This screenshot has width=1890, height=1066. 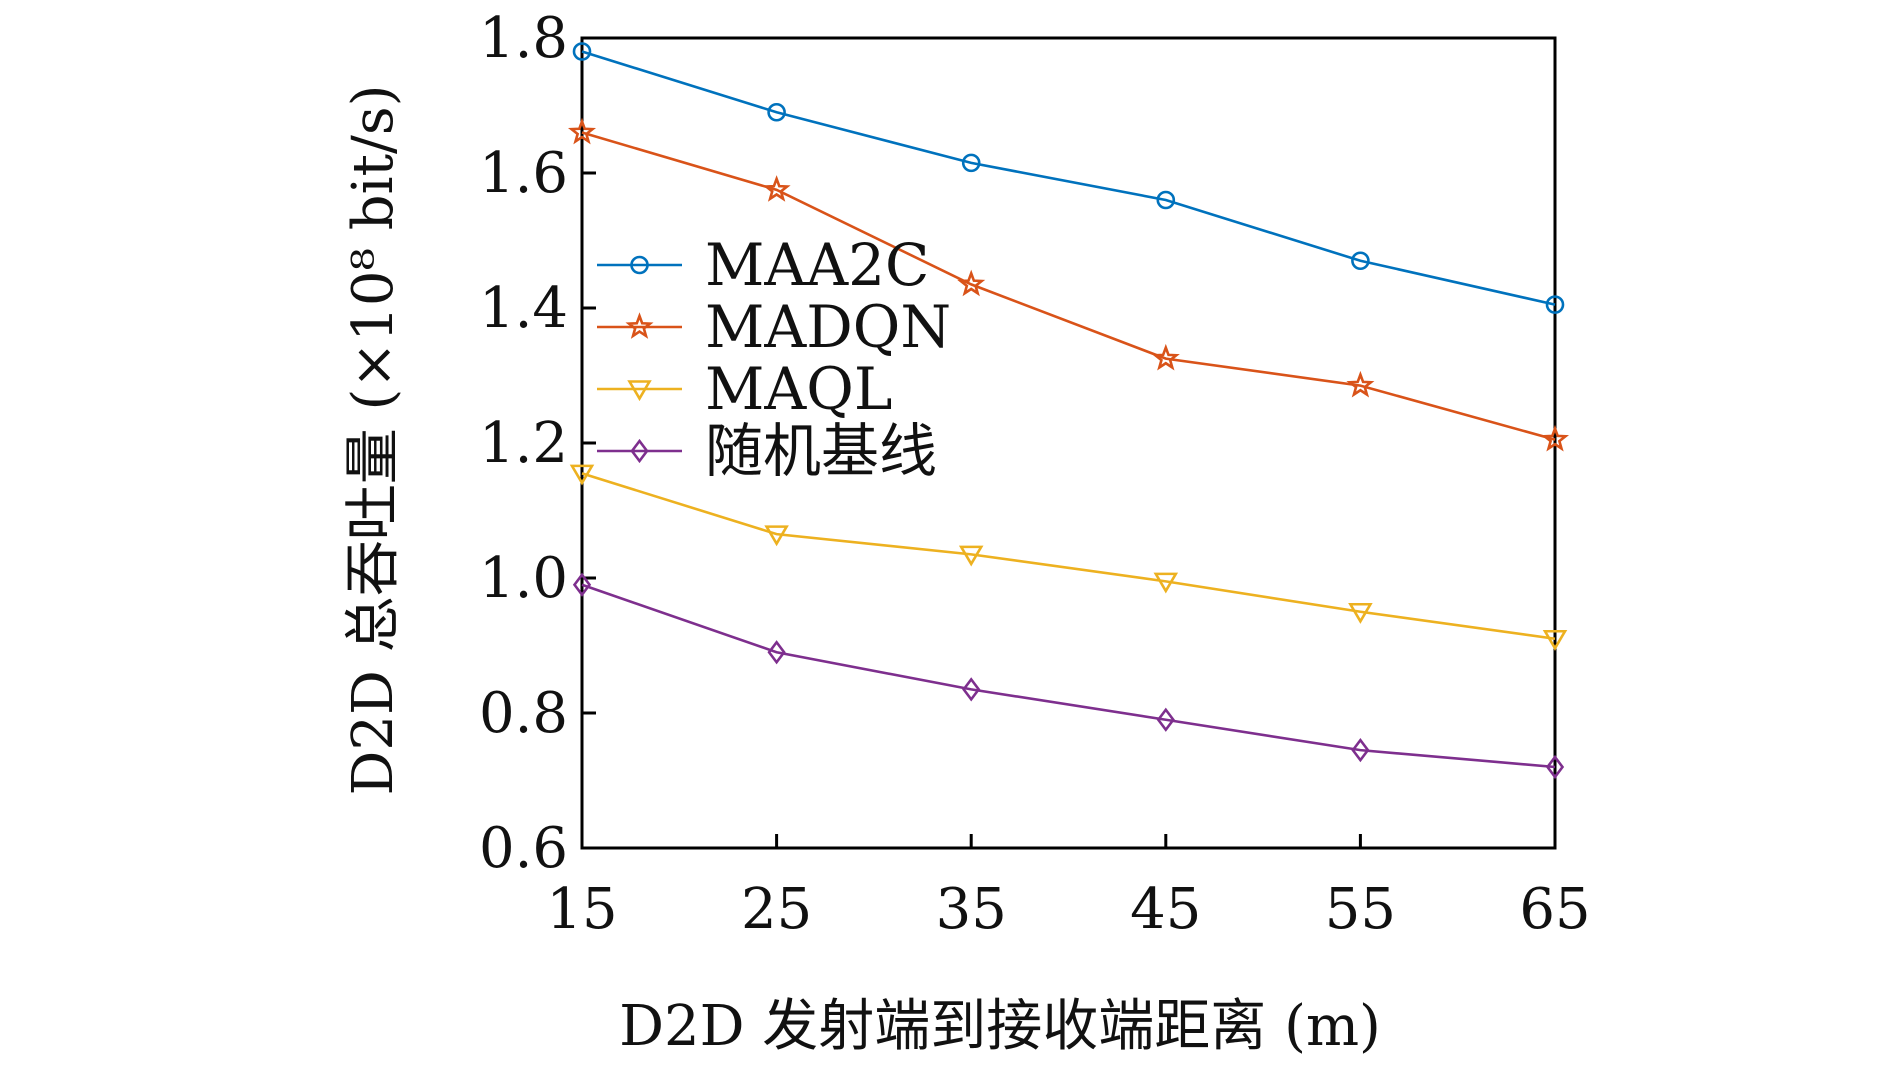 I want to click on legend-item: MAA2C, so click(x=763, y=265).